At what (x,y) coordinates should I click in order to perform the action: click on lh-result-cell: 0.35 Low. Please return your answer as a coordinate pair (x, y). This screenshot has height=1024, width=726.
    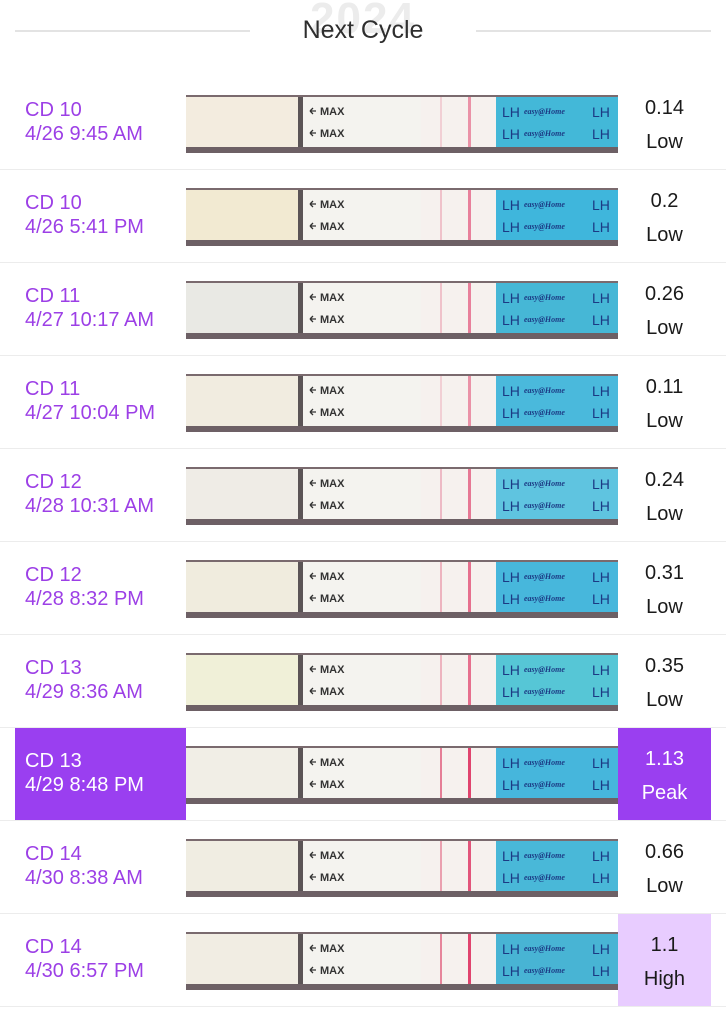
    Looking at the image, I should click on (664, 681).